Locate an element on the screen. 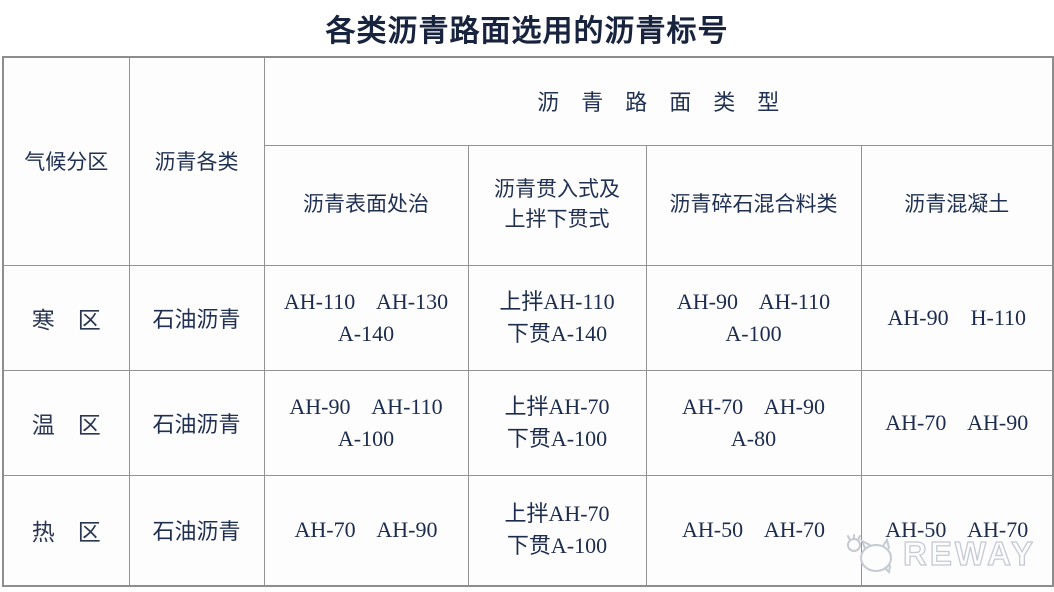  value-line: A-140 is located at coordinates (366, 333).